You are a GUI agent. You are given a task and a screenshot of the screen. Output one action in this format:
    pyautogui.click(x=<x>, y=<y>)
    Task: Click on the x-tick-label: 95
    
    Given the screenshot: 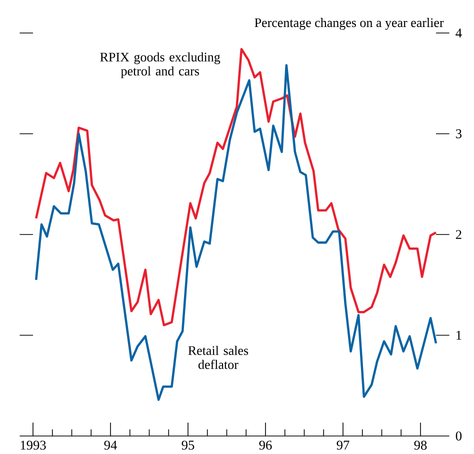 What is the action you would take?
    pyautogui.click(x=188, y=445)
    